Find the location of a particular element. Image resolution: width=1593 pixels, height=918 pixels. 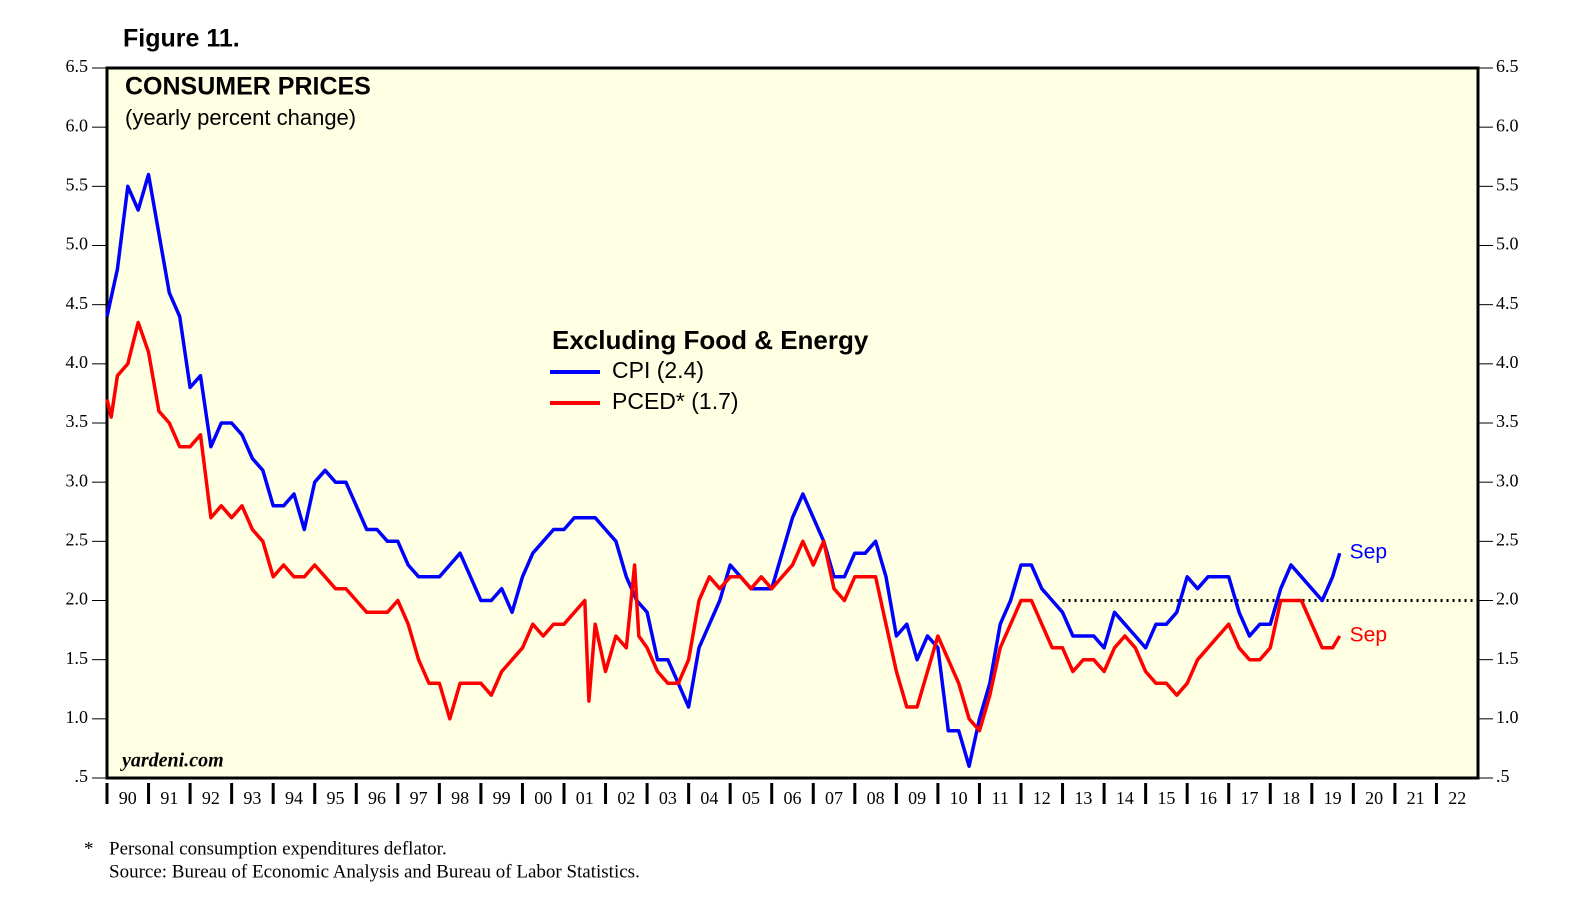

x-tick-label: 00 is located at coordinates (543, 798).